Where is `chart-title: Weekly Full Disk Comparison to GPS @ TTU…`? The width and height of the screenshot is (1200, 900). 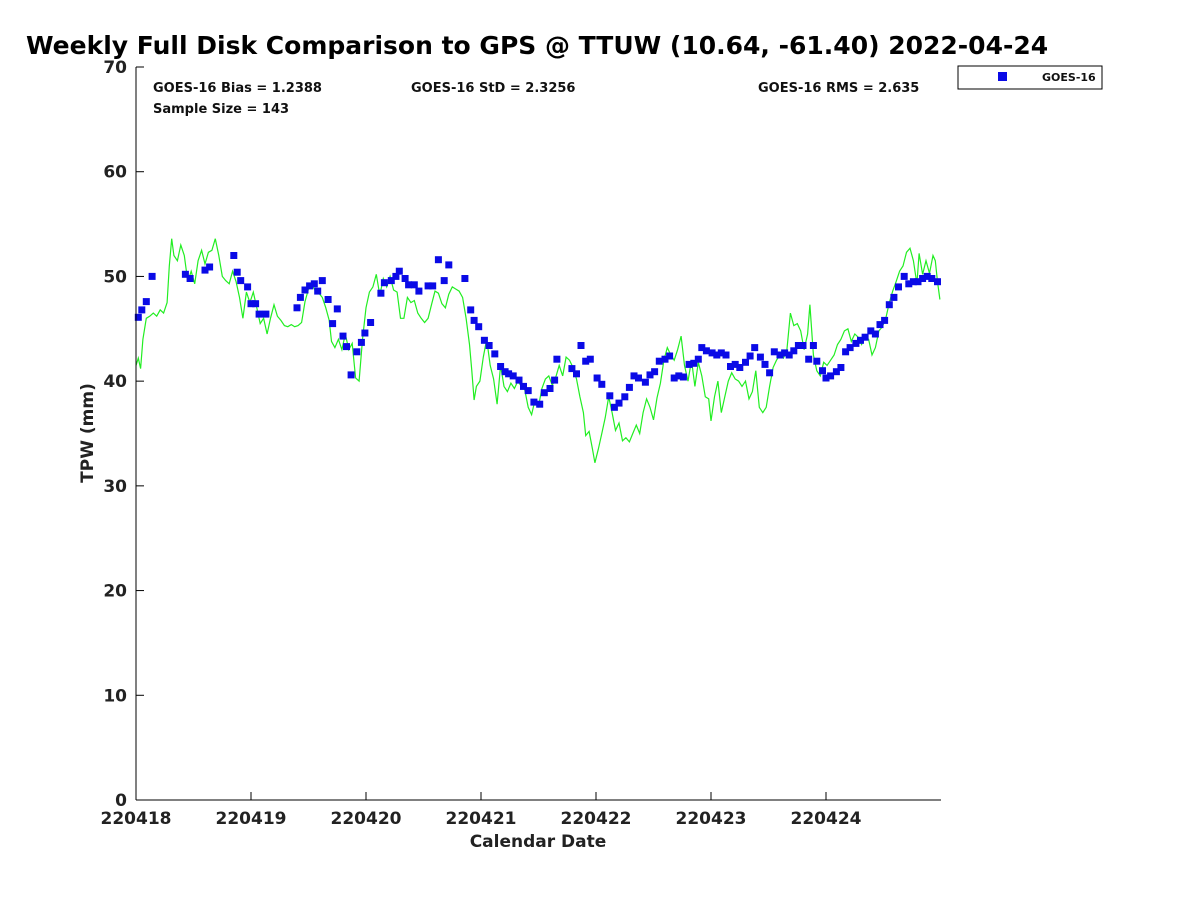
chart-title: Weekly Full Disk Comparison to GPS @ TTU… is located at coordinates (537, 45).